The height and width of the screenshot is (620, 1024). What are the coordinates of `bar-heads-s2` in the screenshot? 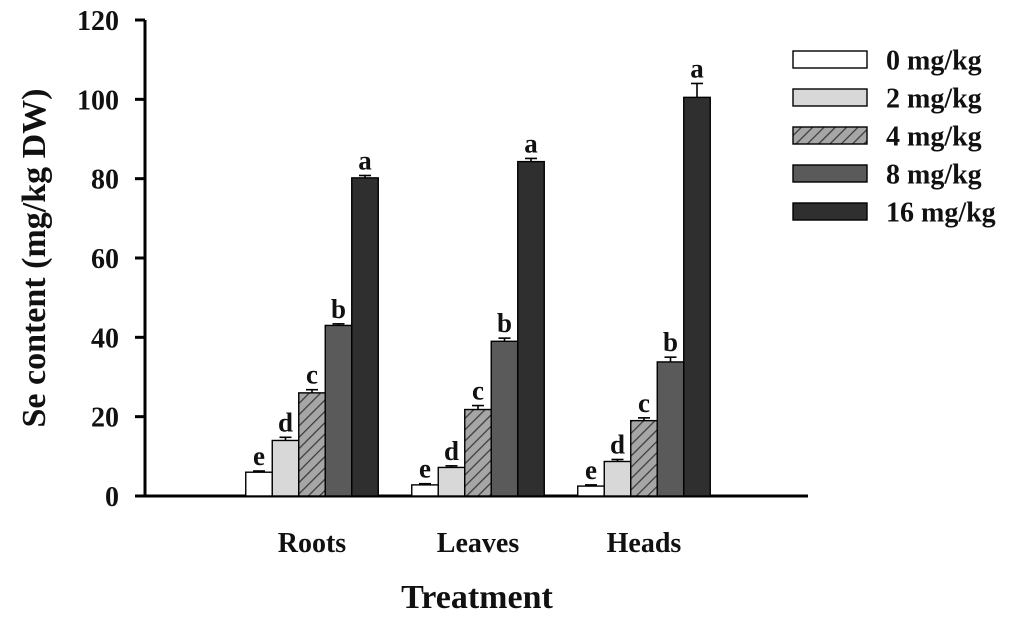 It's located at (644, 458).